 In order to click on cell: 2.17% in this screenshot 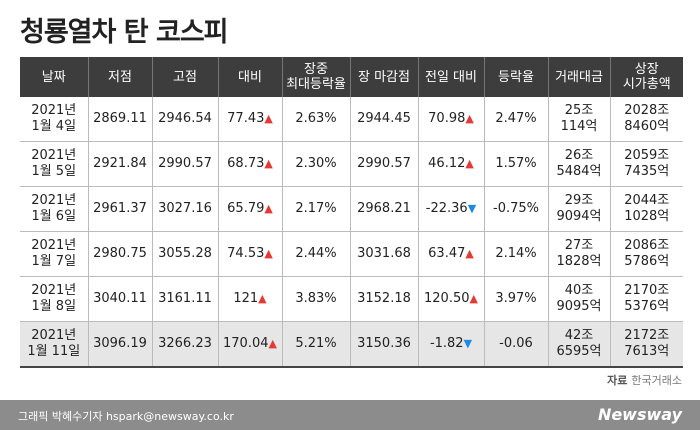, I will do `click(315, 209)`.